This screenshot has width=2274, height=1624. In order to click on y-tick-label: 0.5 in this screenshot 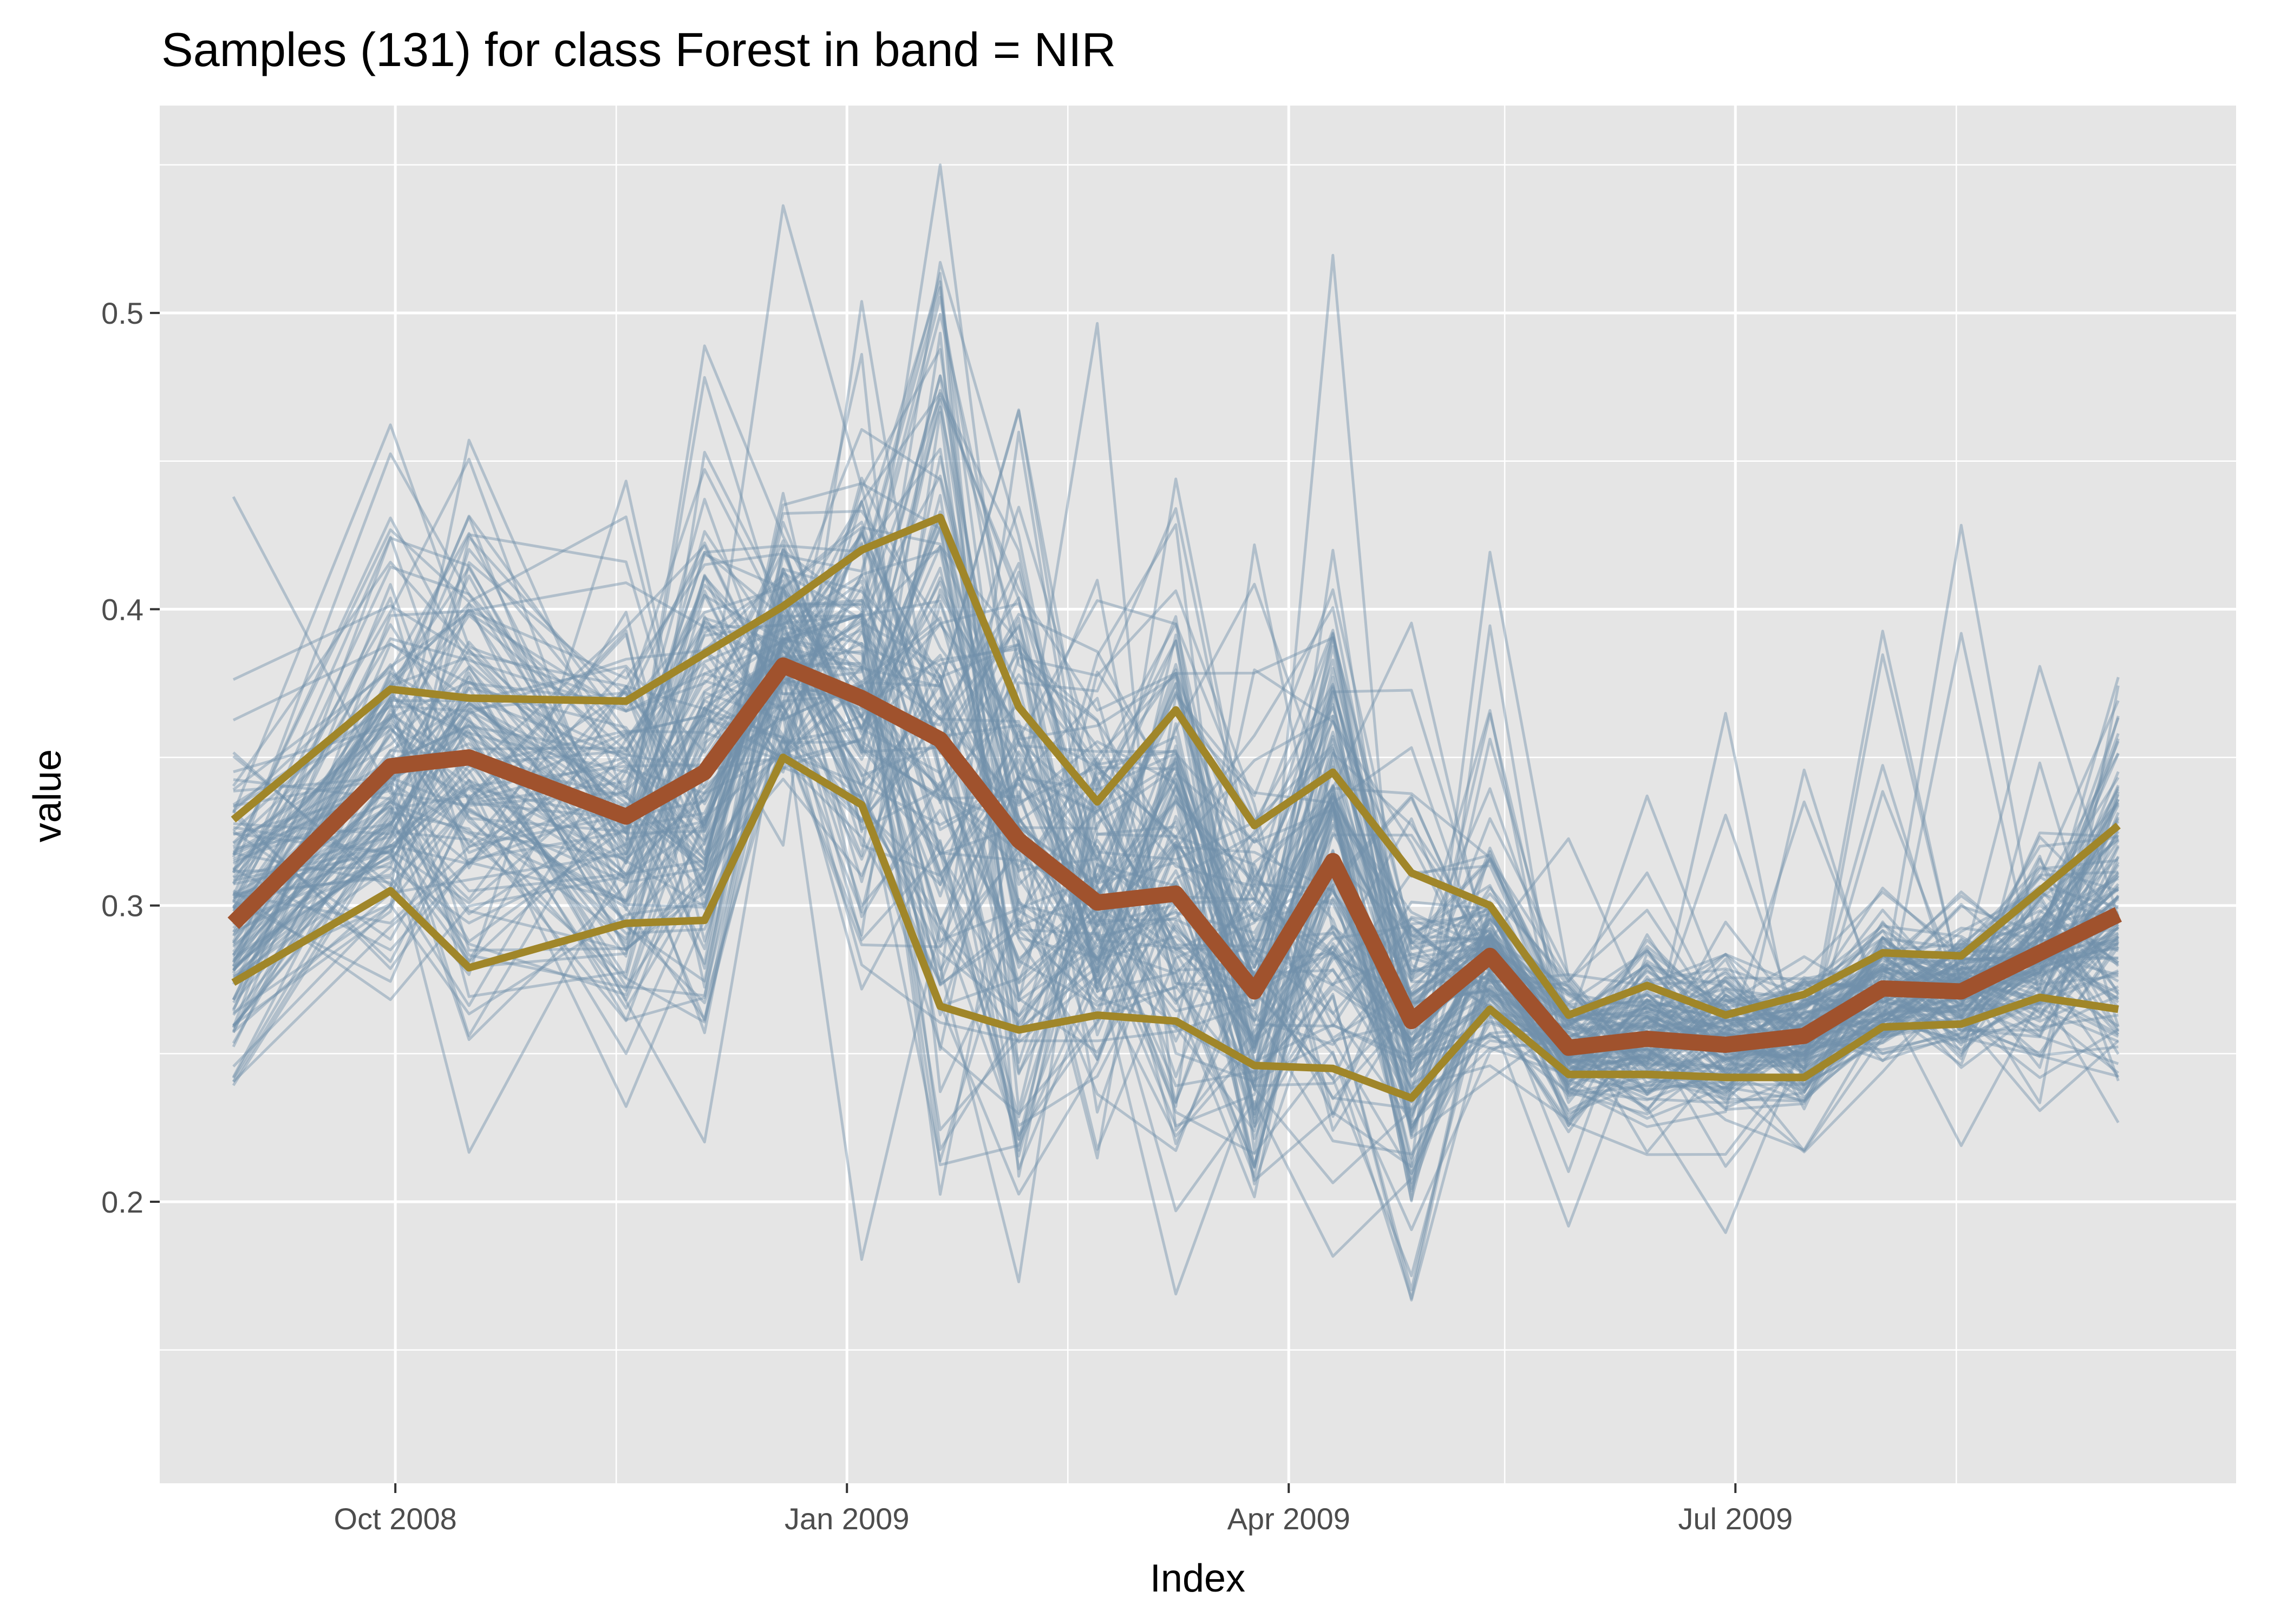, I will do `click(122, 313)`.